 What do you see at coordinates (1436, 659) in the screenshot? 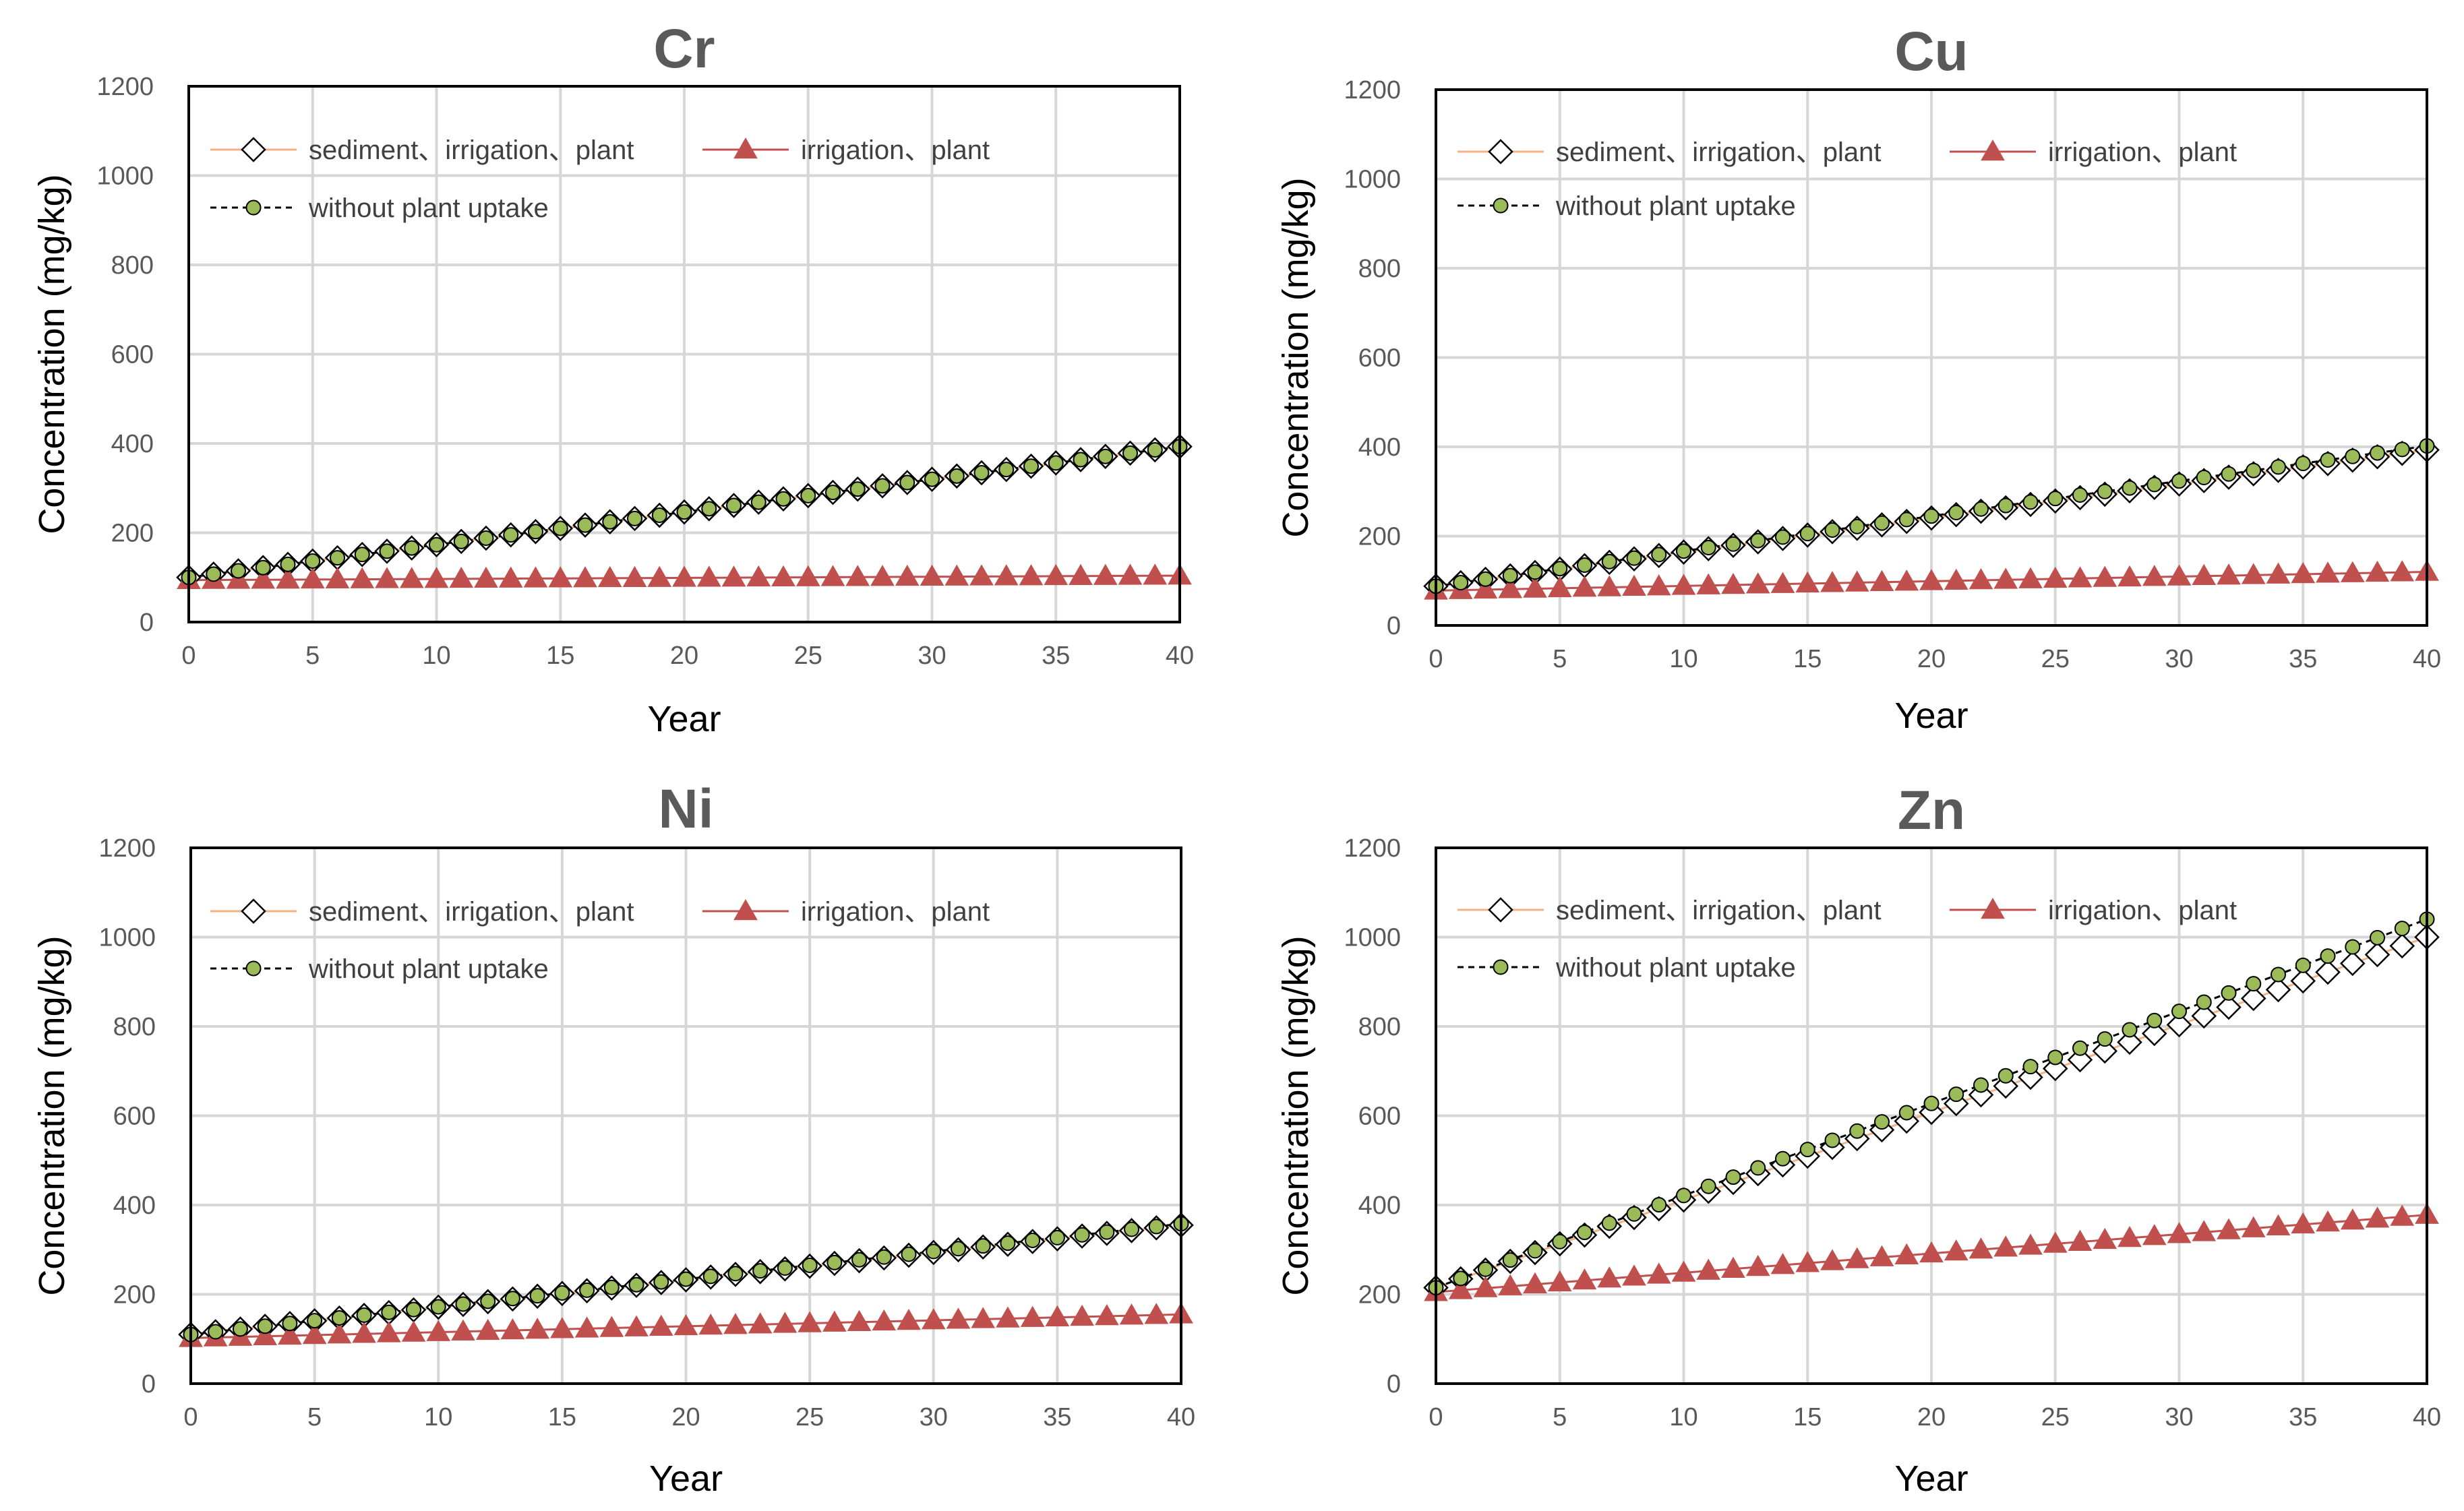
I see `x-tick-label: 0` at bounding box center [1436, 659].